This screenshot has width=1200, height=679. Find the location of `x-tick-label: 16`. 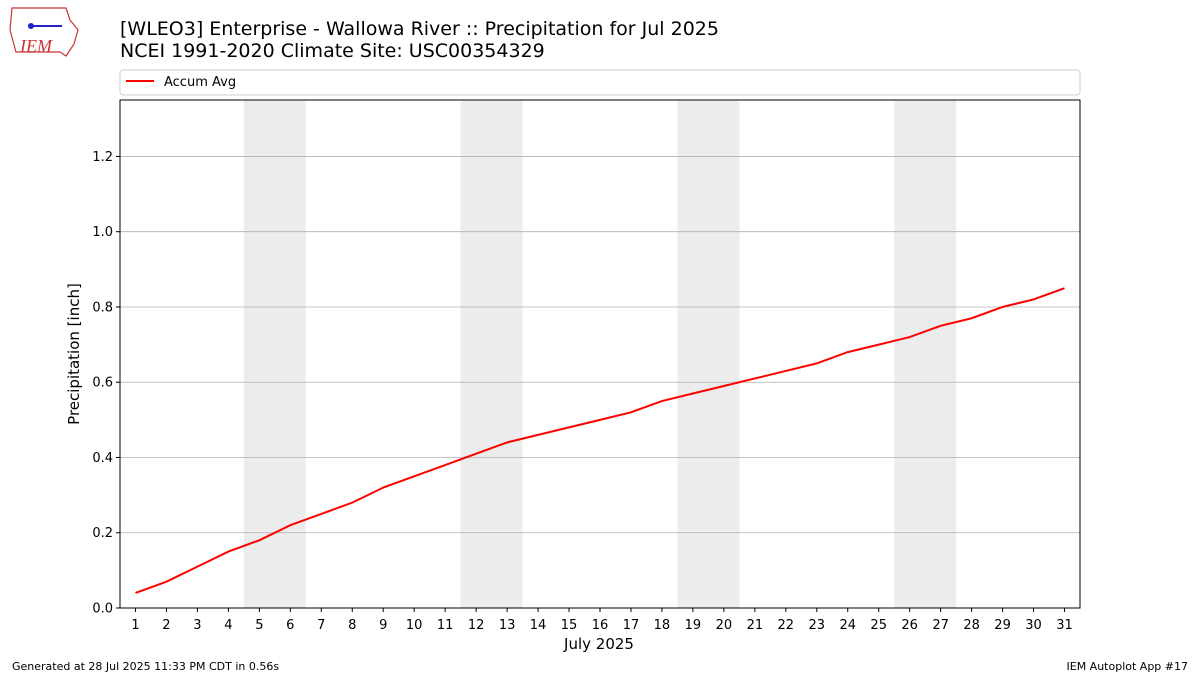

x-tick-label: 16 is located at coordinates (600, 625).